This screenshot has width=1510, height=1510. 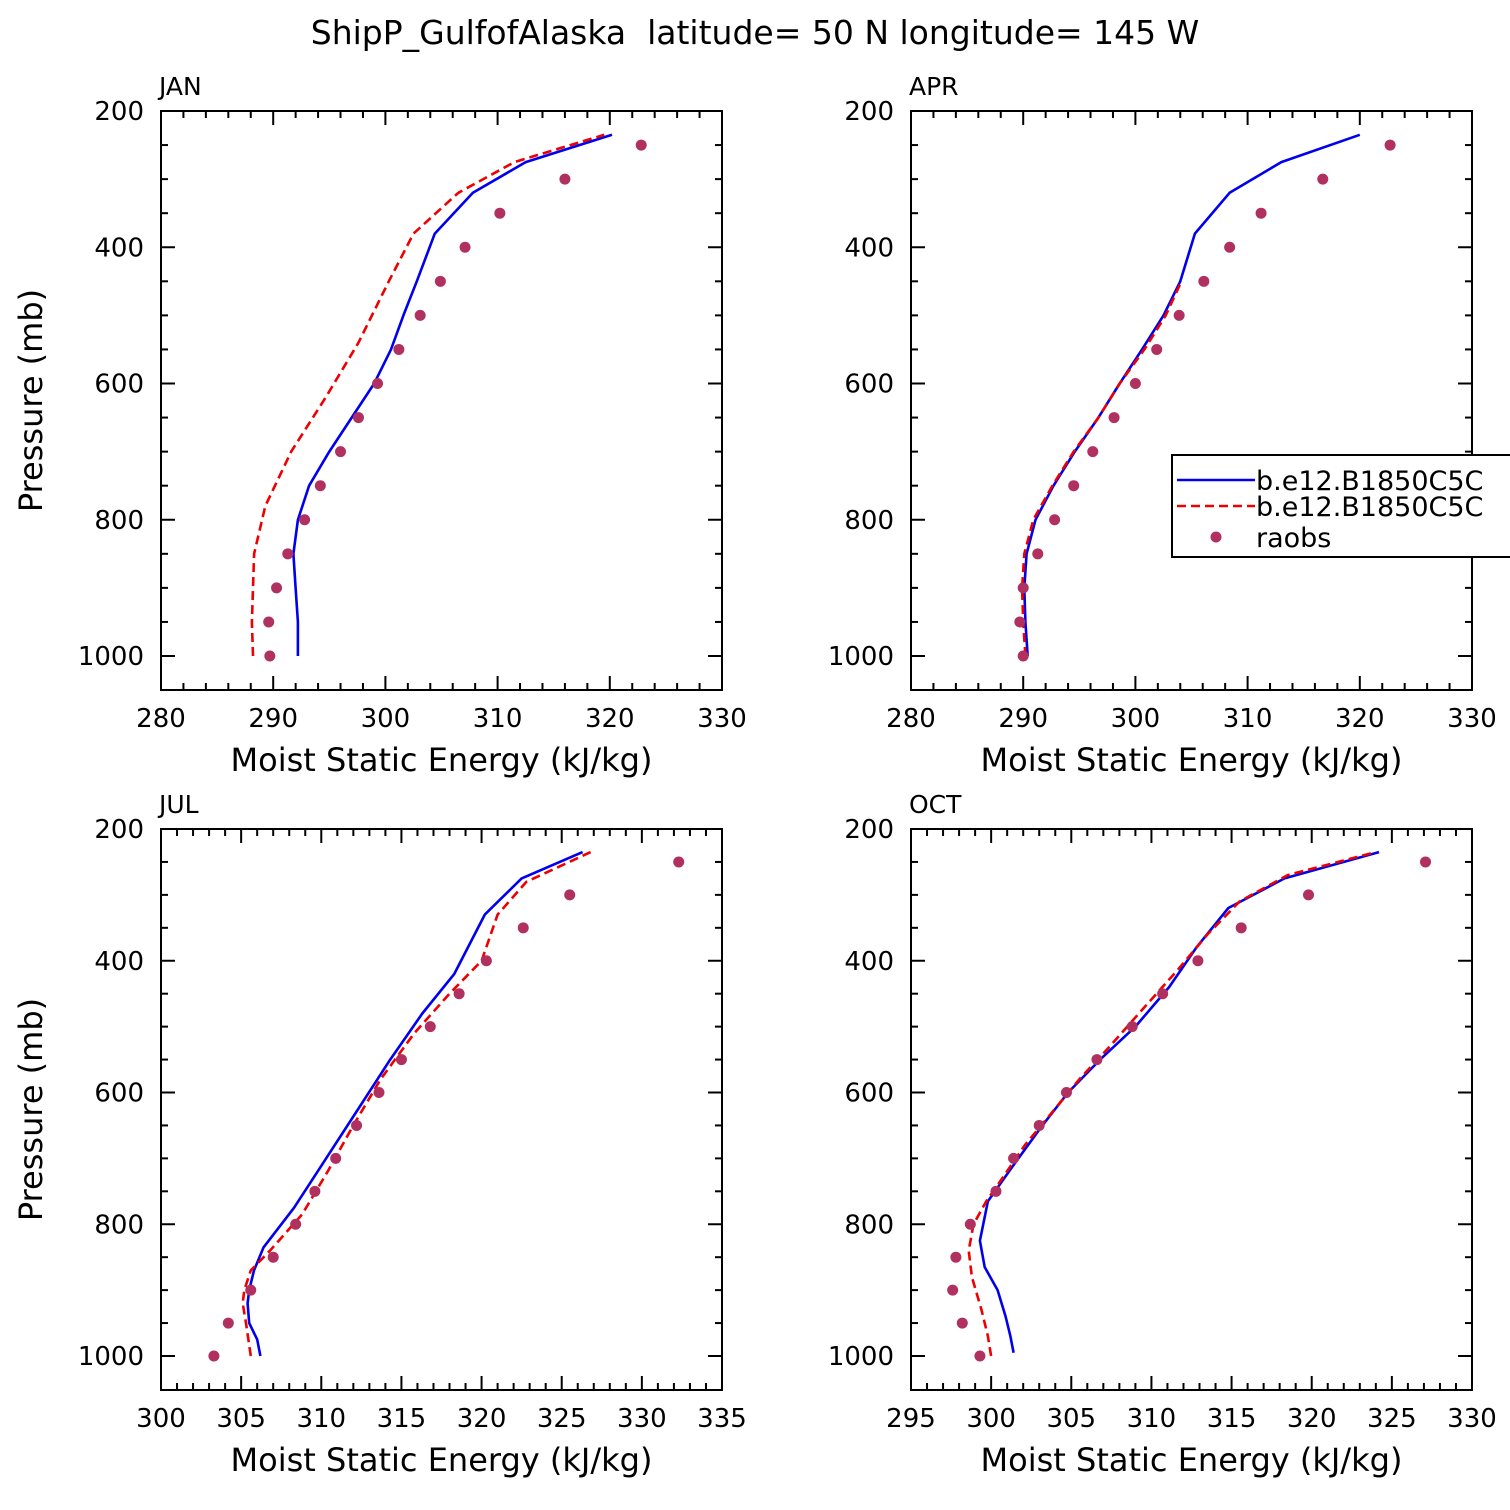 I want to click on x-tick-label: 280, so click(x=161, y=719).